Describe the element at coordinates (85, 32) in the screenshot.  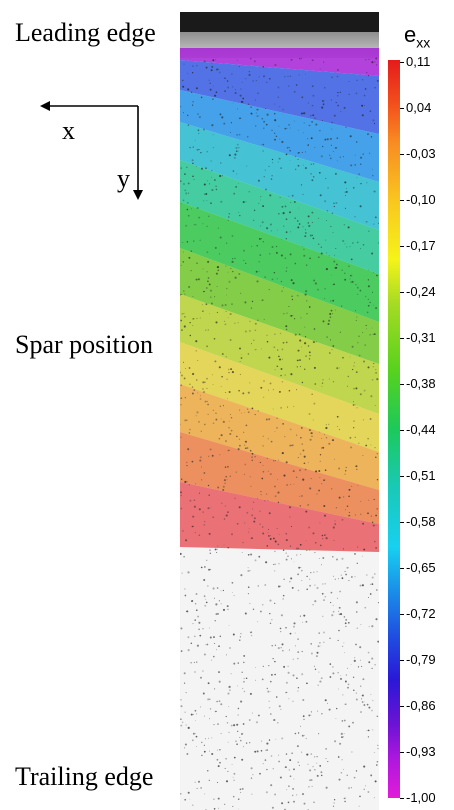
I see `leading-edge-label: Leading edge` at that location.